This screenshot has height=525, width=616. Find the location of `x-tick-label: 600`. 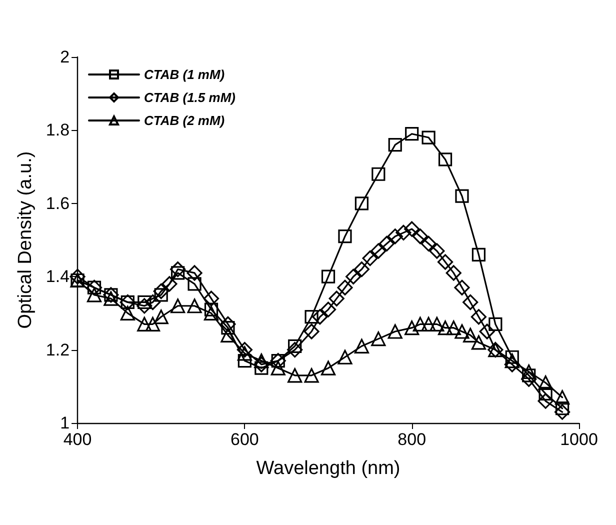

x-tick-label: 600 is located at coordinates (244, 439).